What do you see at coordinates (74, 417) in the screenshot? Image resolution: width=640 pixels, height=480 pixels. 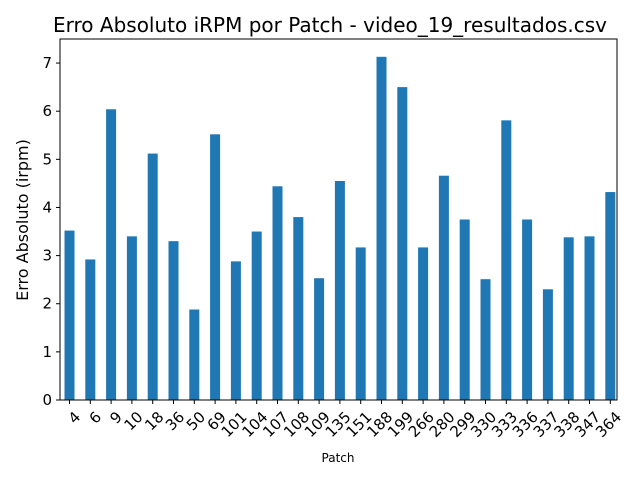 I see `x-tick-label: 4` at bounding box center [74, 417].